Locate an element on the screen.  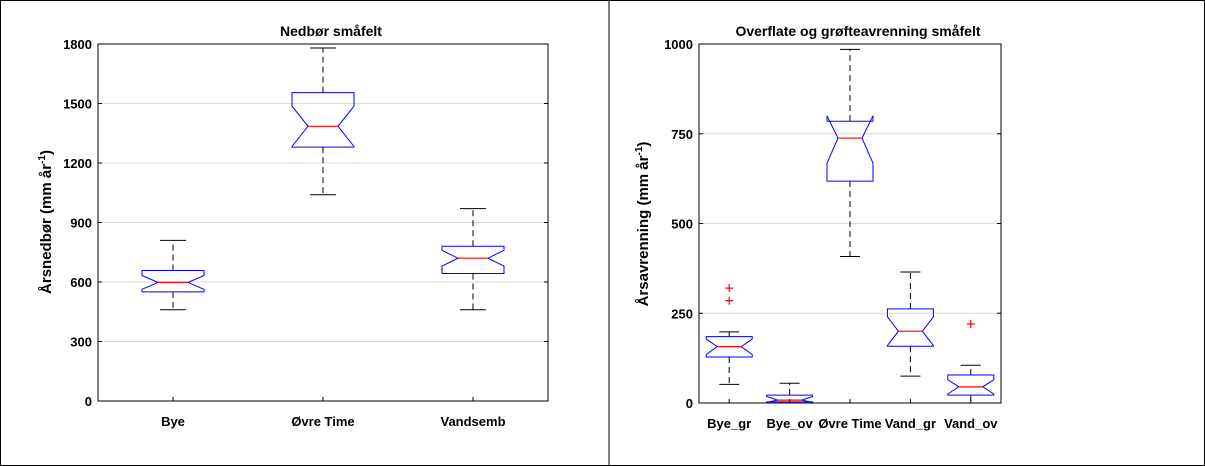
box-Vand_ov is located at coordinates (971, 362).